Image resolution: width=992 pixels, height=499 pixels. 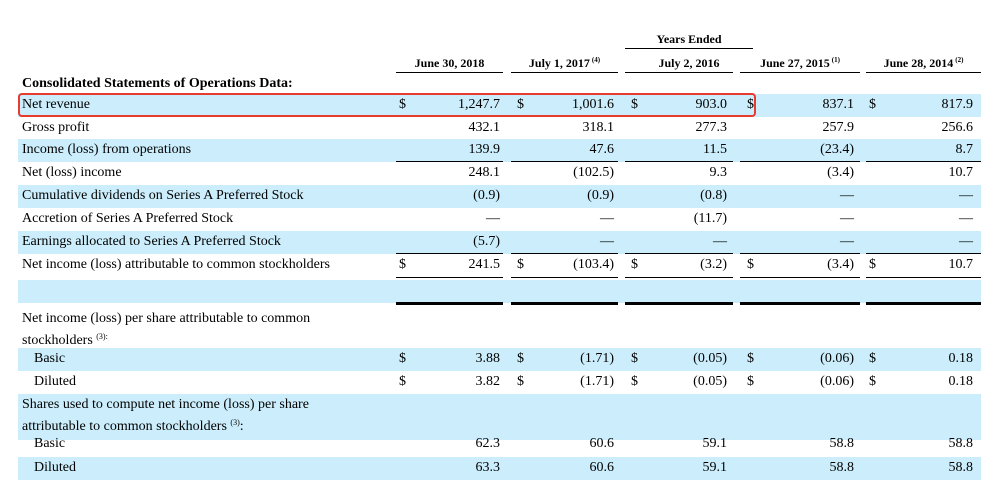 What do you see at coordinates (387, 105) in the screenshot?
I see `net-revenue-highlight` at bounding box center [387, 105].